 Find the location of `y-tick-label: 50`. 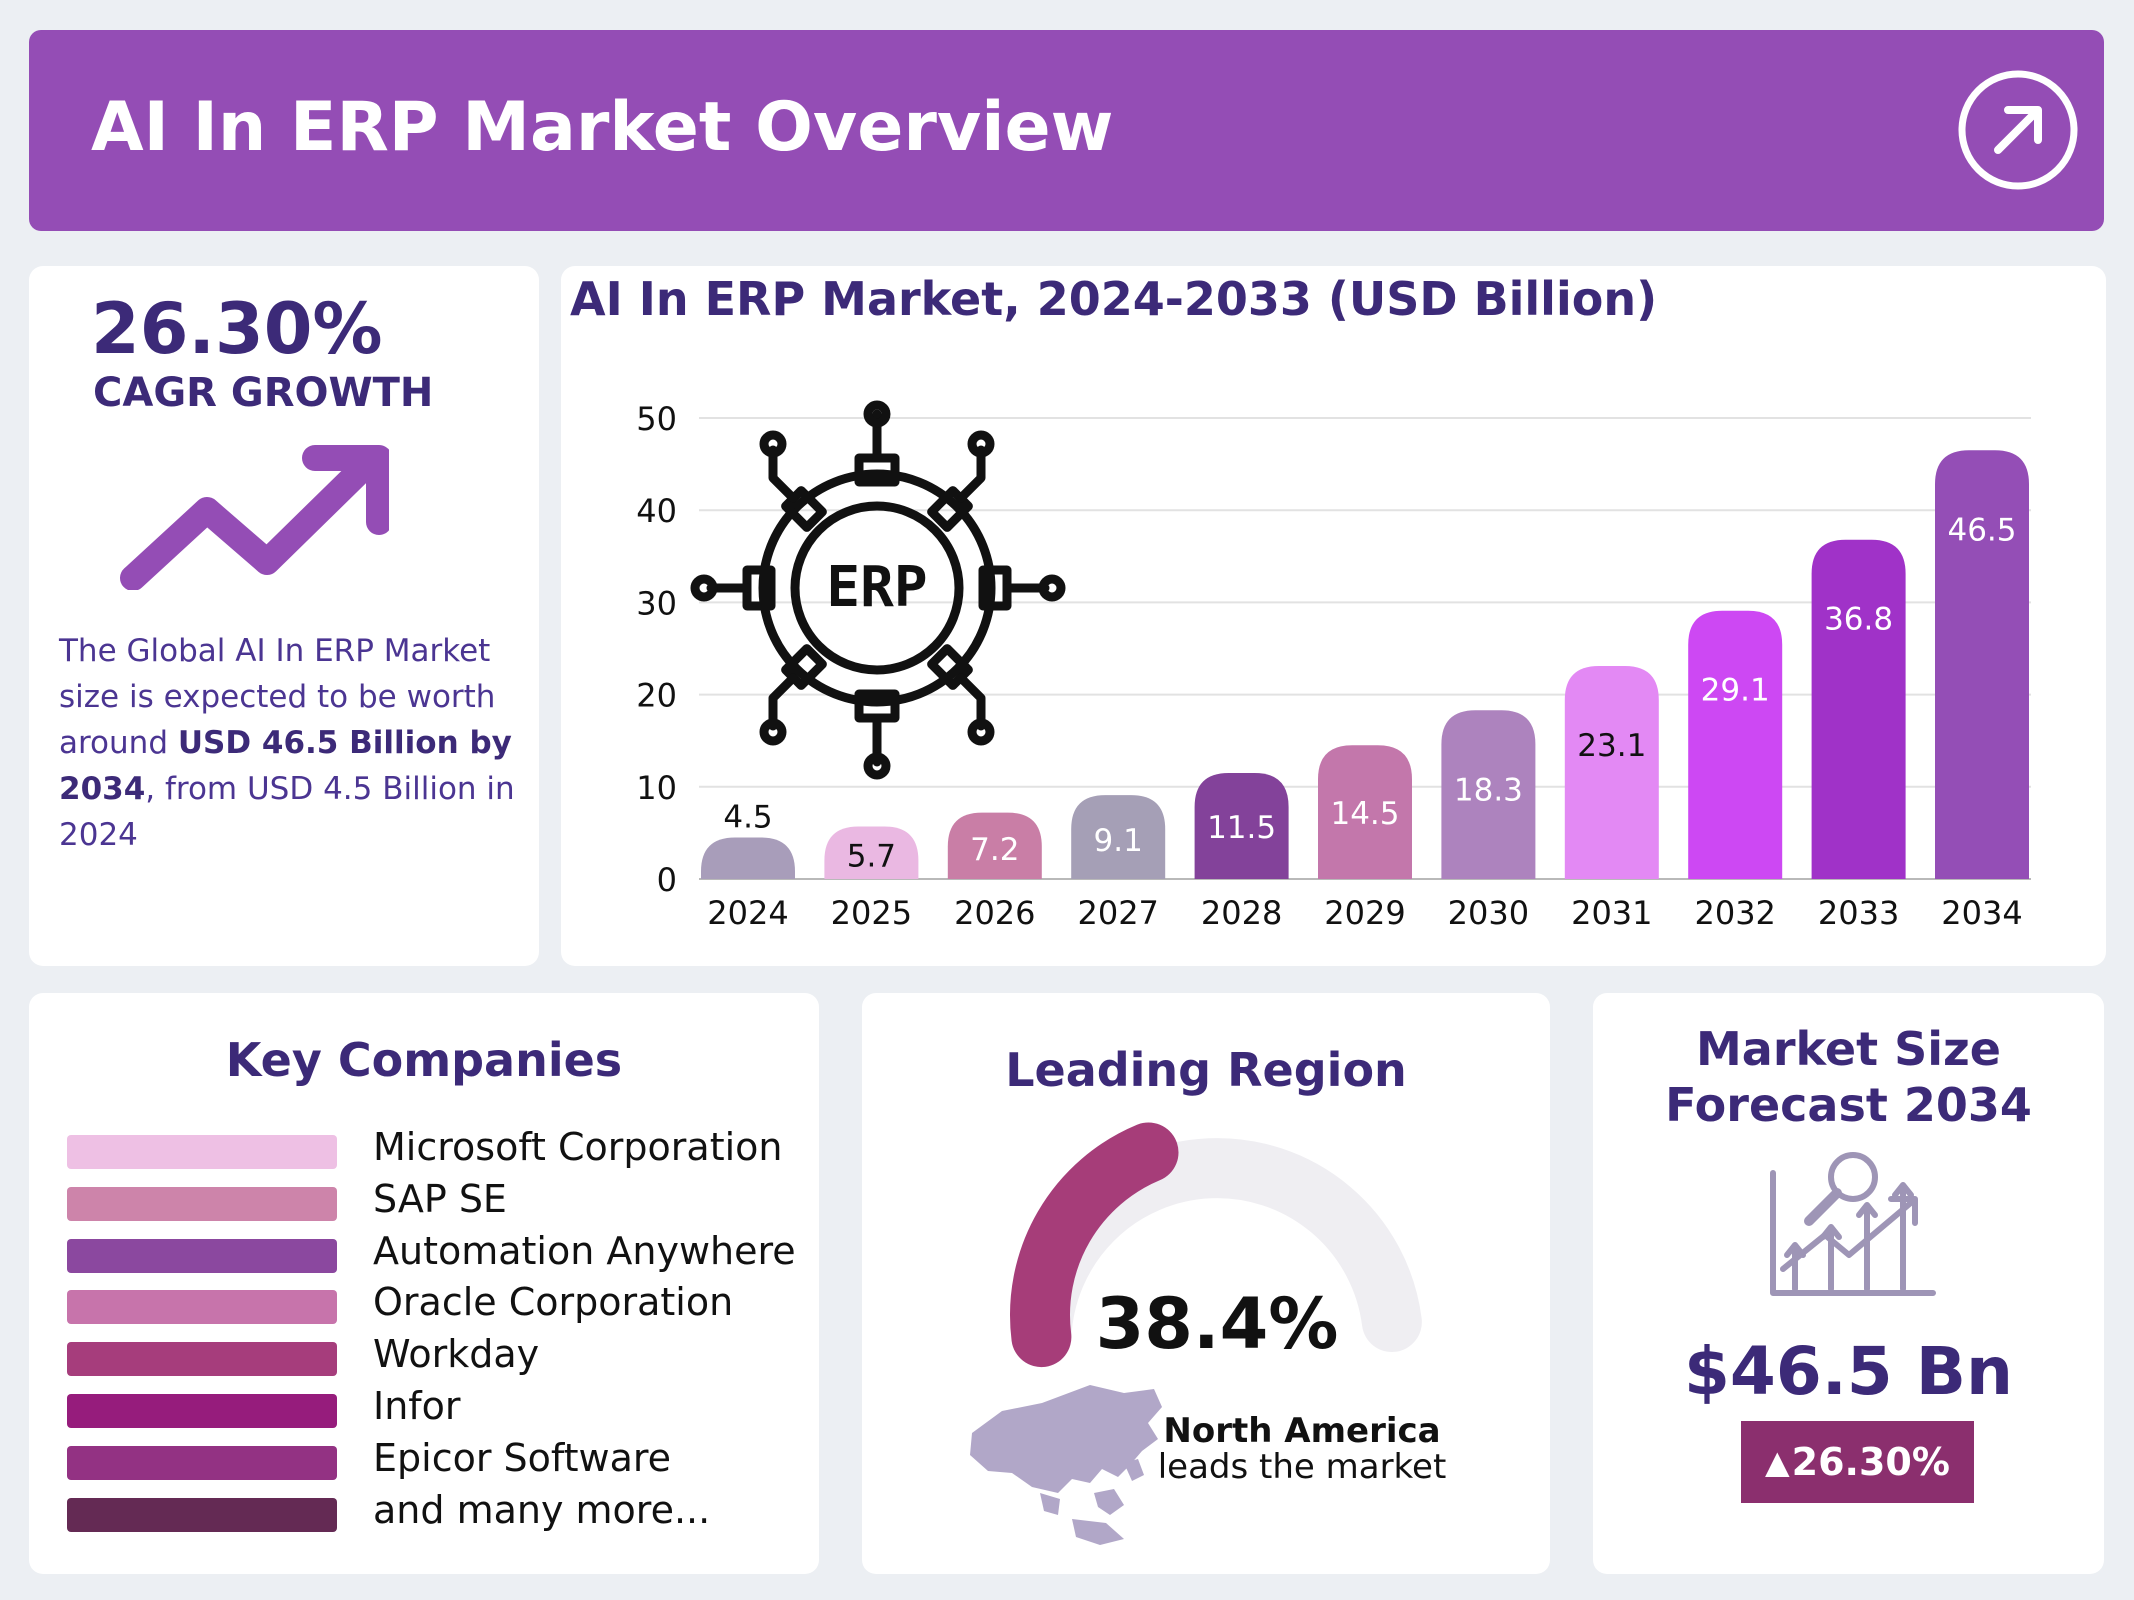

y-tick-label: 50 is located at coordinates (656, 419).